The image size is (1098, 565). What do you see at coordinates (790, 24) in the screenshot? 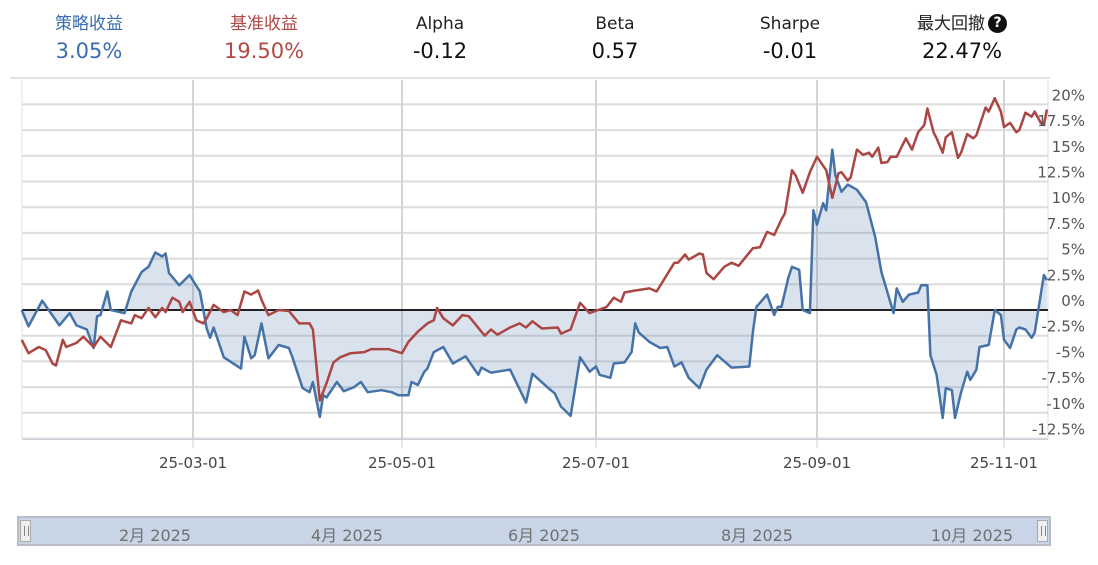
I see `stat-label: Sharpe` at bounding box center [790, 24].